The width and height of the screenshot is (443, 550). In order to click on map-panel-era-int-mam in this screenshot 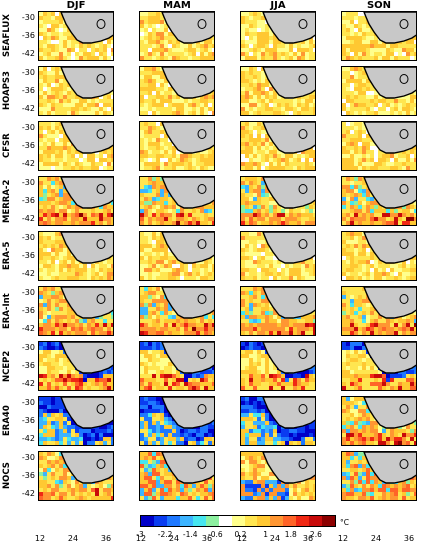, I will do `click(177, 311)`.